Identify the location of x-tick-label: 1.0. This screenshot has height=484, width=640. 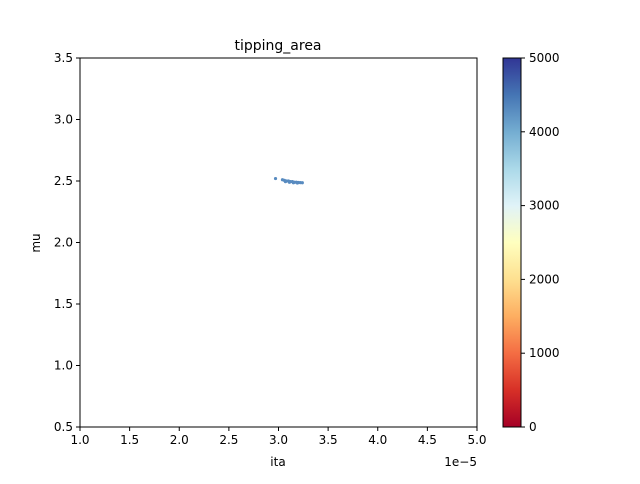
(79, 440).